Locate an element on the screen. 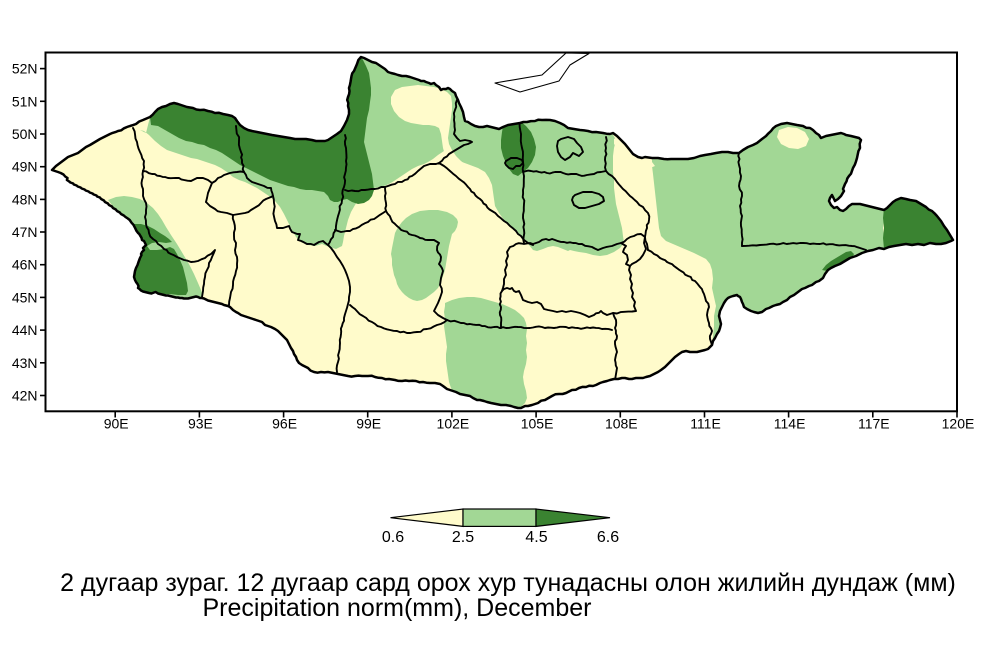 The width and height of the screenshot is (1000, 659). svg-text: 45N is located at coordinates (25, 297).